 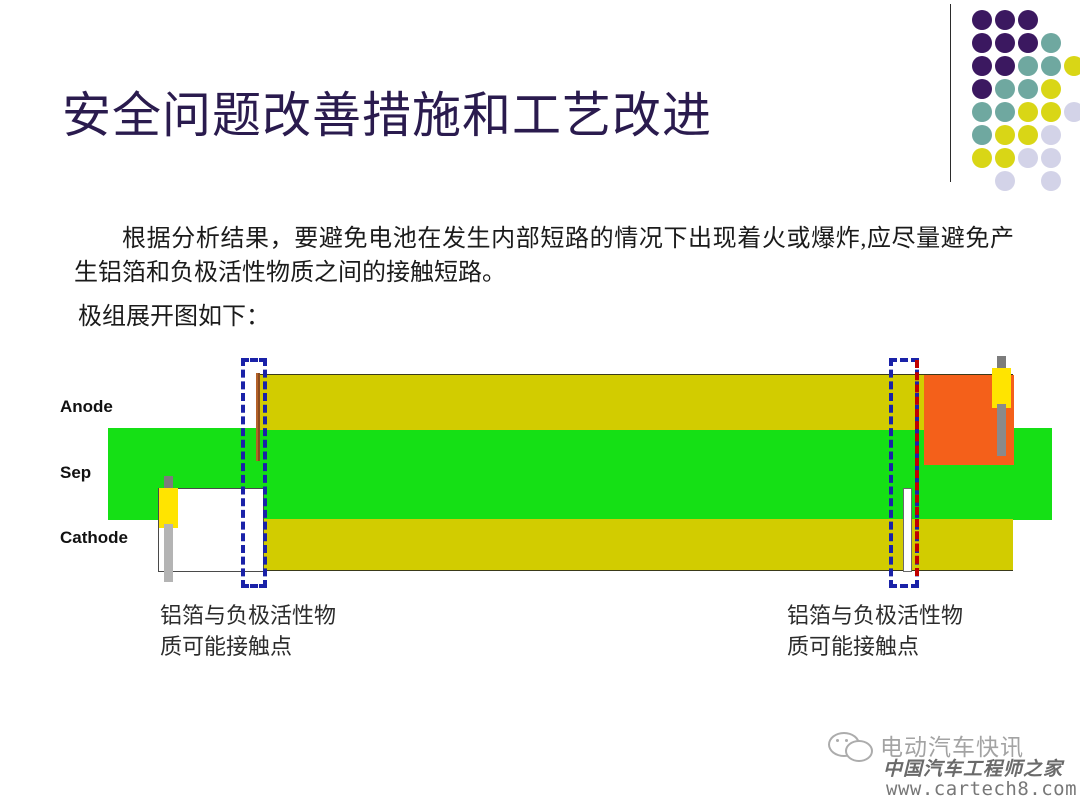 I want to click on anode-edge-strip, so click(x=907, y=530).